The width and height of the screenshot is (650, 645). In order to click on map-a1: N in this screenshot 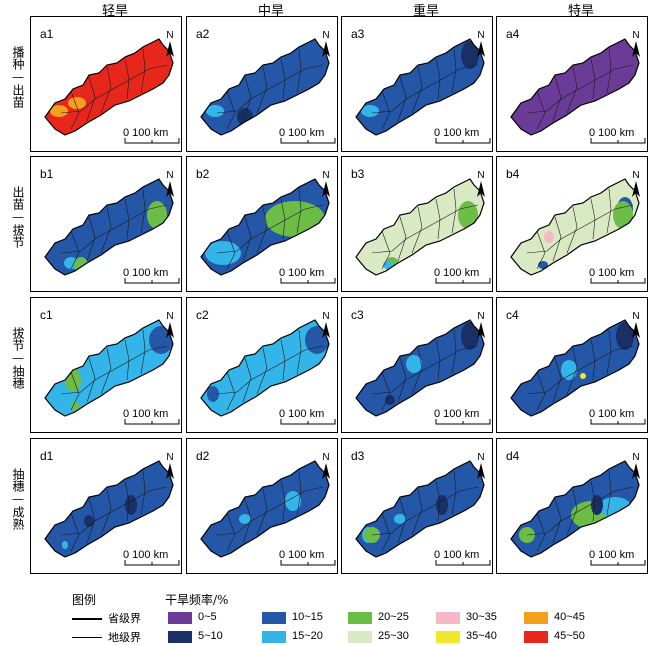, I will do `click(112, 87)`.